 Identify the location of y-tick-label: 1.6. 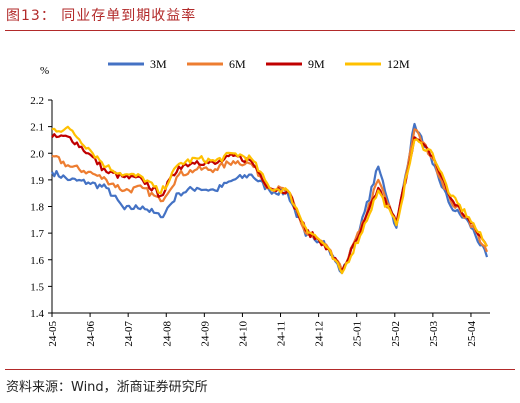
(37, 261).